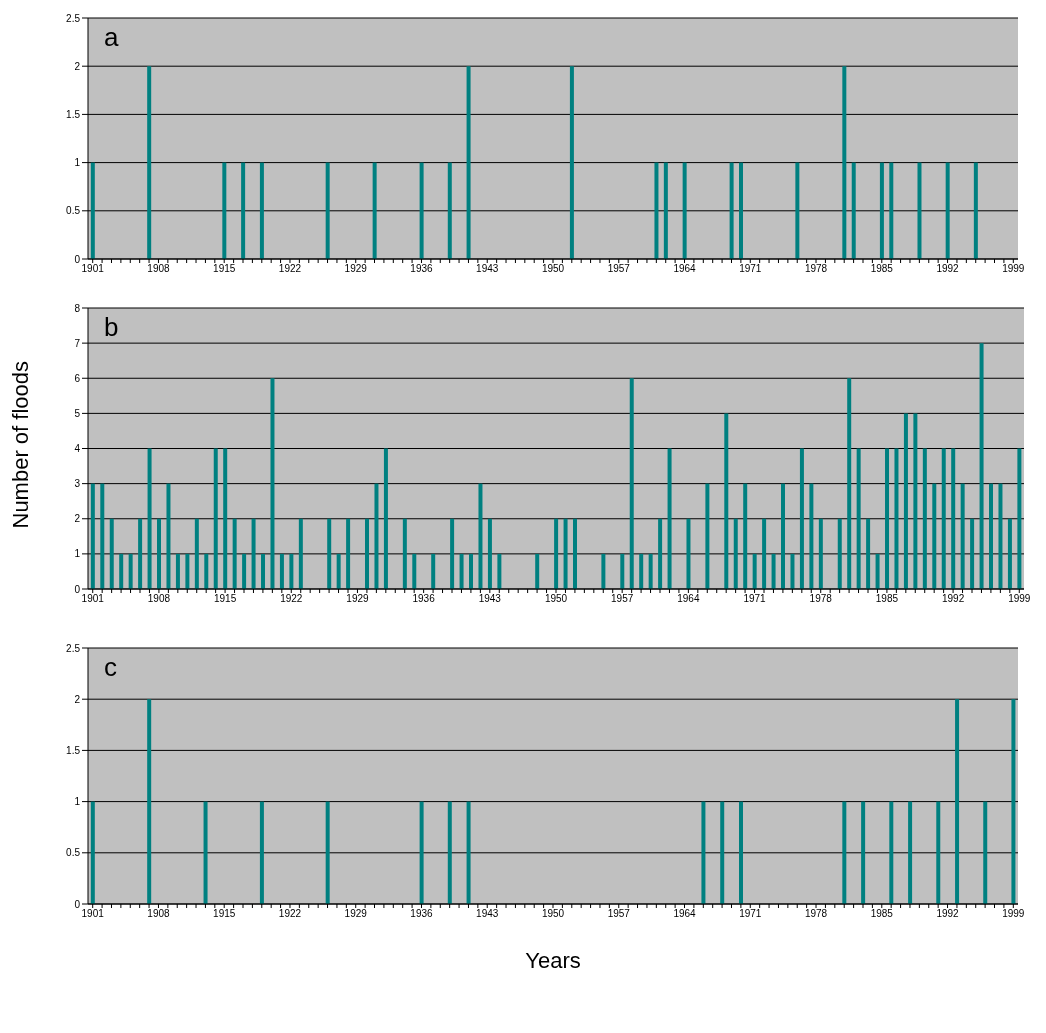 Image resolution: width=1046 pixels, height=1033 pixels. I want to click on x-tick-label: 1936, so click(422, 269).